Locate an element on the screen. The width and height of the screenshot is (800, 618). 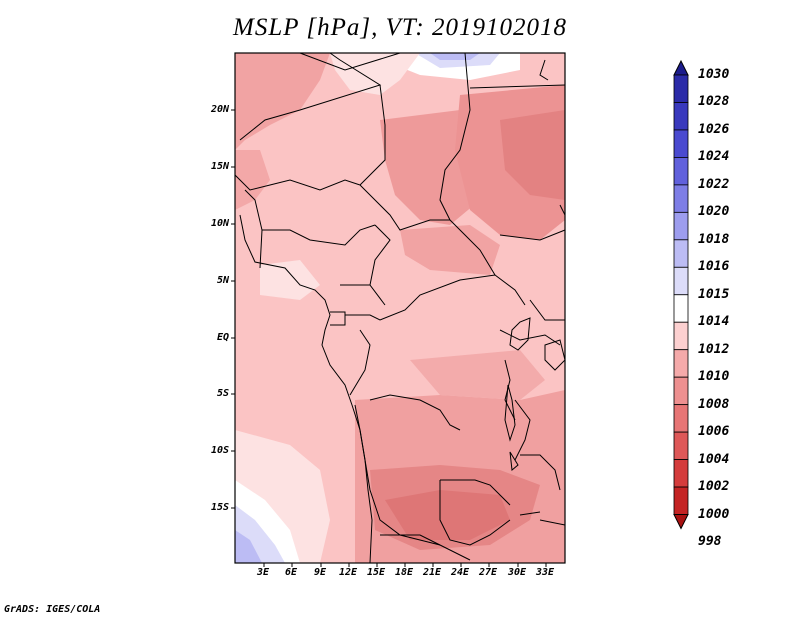
high-pressure-north-light is located at coordinates (375, 74).